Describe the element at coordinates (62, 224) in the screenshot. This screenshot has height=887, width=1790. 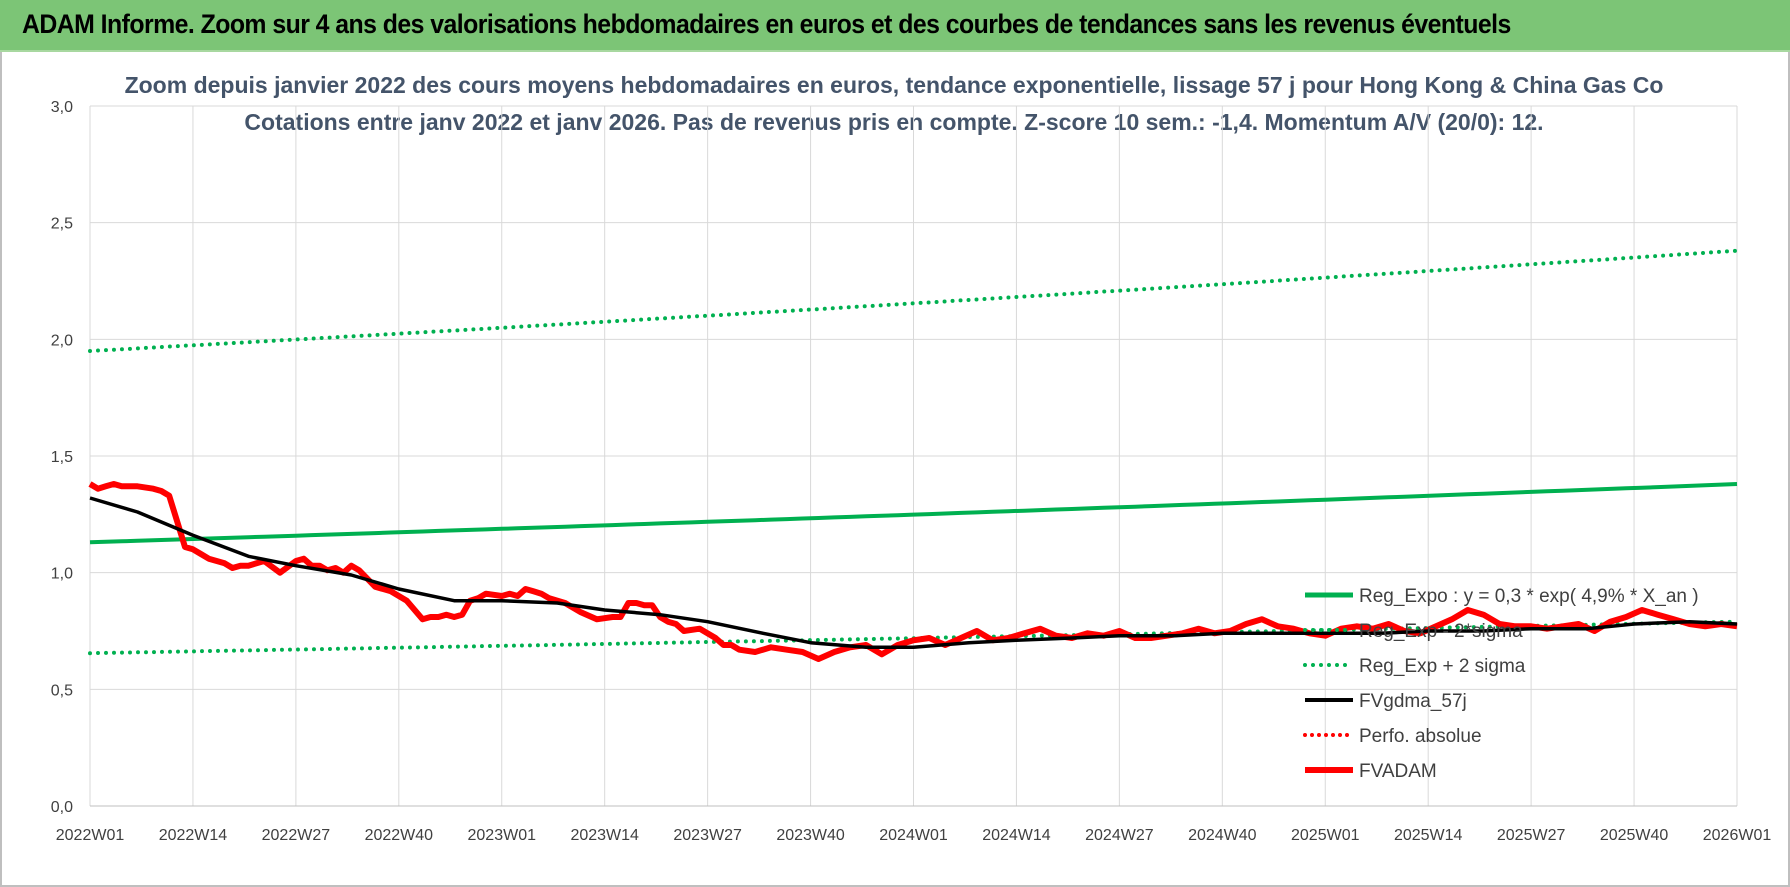
I see `y-tick-label: 2,5` at that location.